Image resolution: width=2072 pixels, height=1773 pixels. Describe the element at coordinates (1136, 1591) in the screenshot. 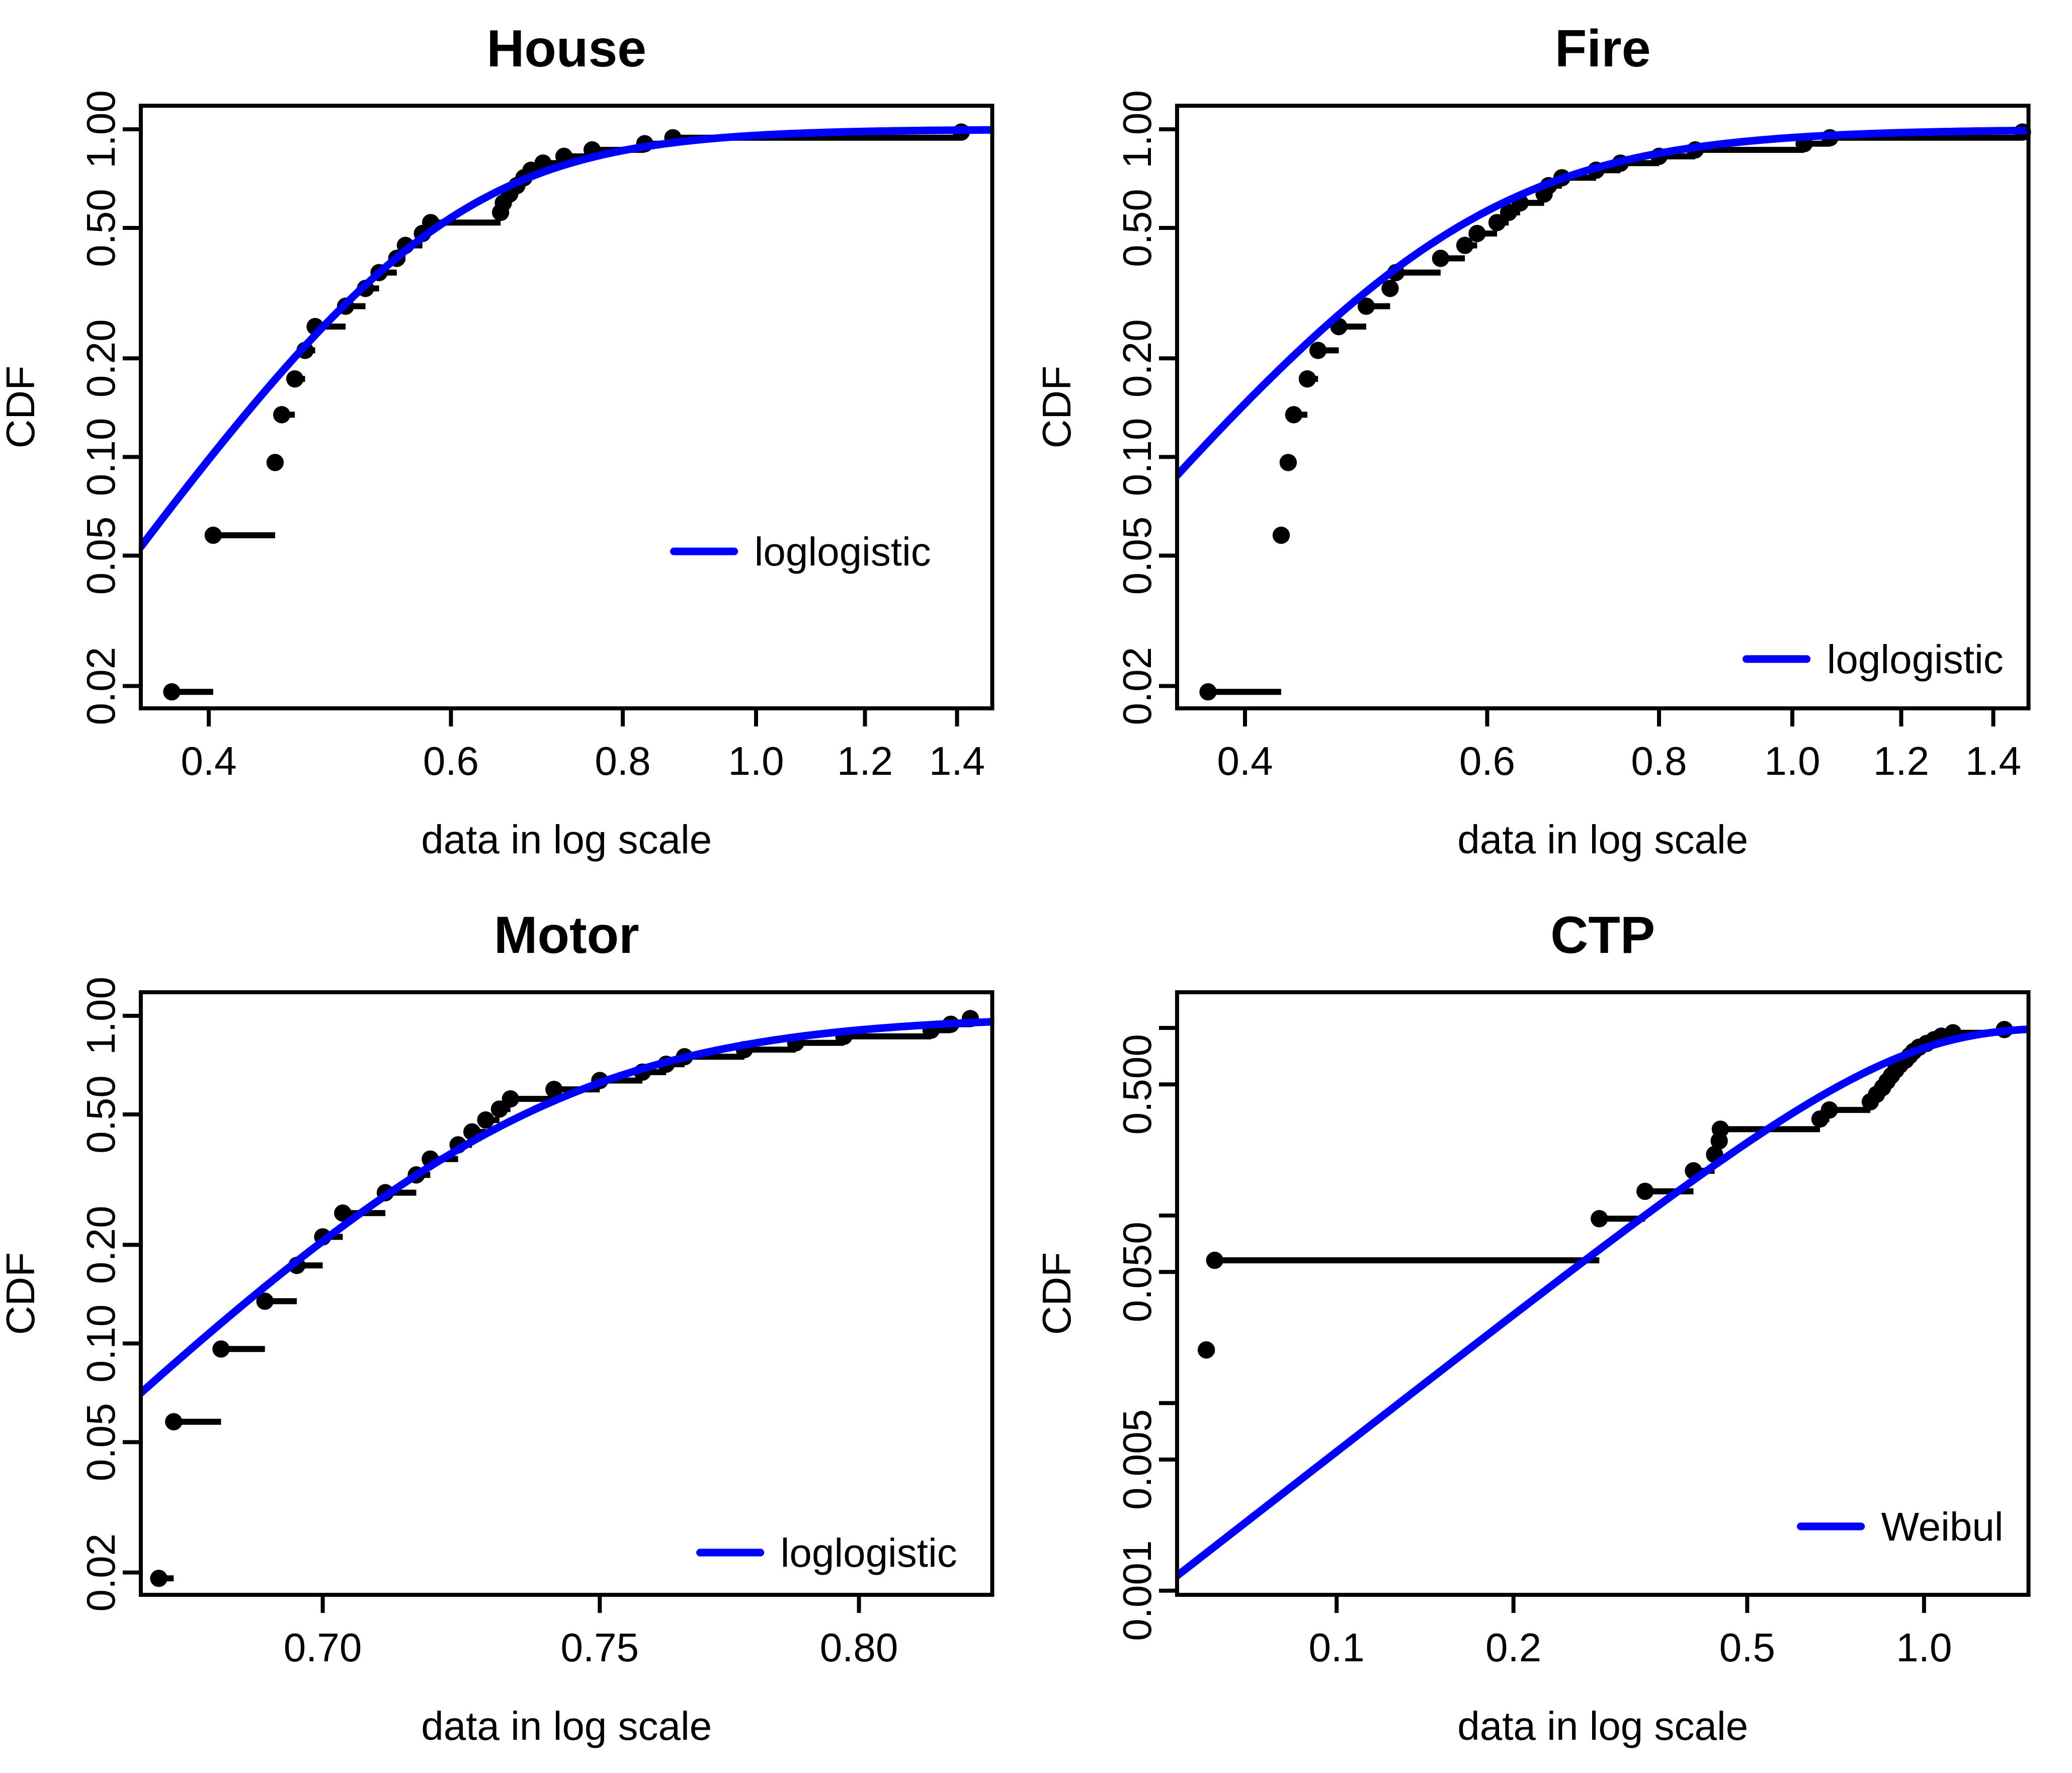

I see `y-tick-label: 0.001` at that location.